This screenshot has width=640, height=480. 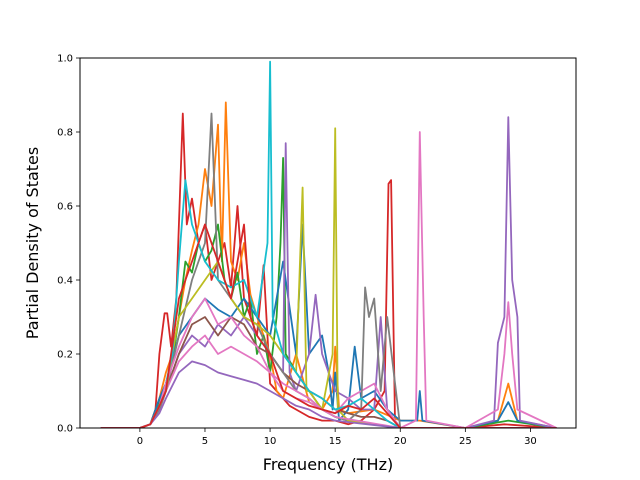 What do you see at coordinates (270, 441) in the screenshot?
I see `x-tick-label: 10` at bounding box center [270, 441].